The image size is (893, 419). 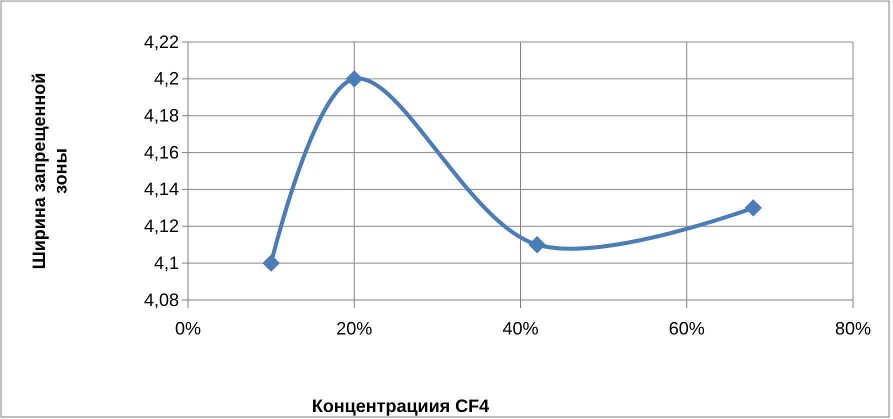 I want to click on x-tick-label: 20%, so click(x=354, y=328).